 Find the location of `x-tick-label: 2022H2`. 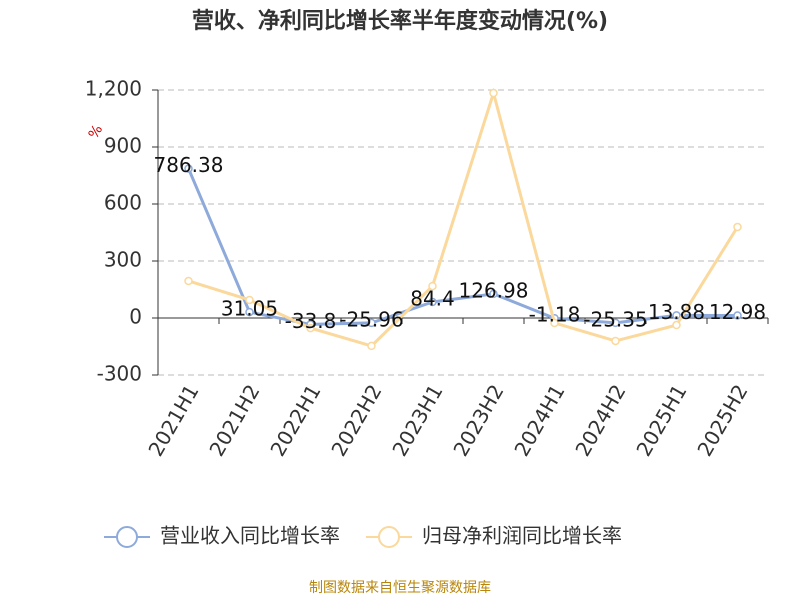

x-tick-label: 2022H2 is located at coordinates (356, 420).